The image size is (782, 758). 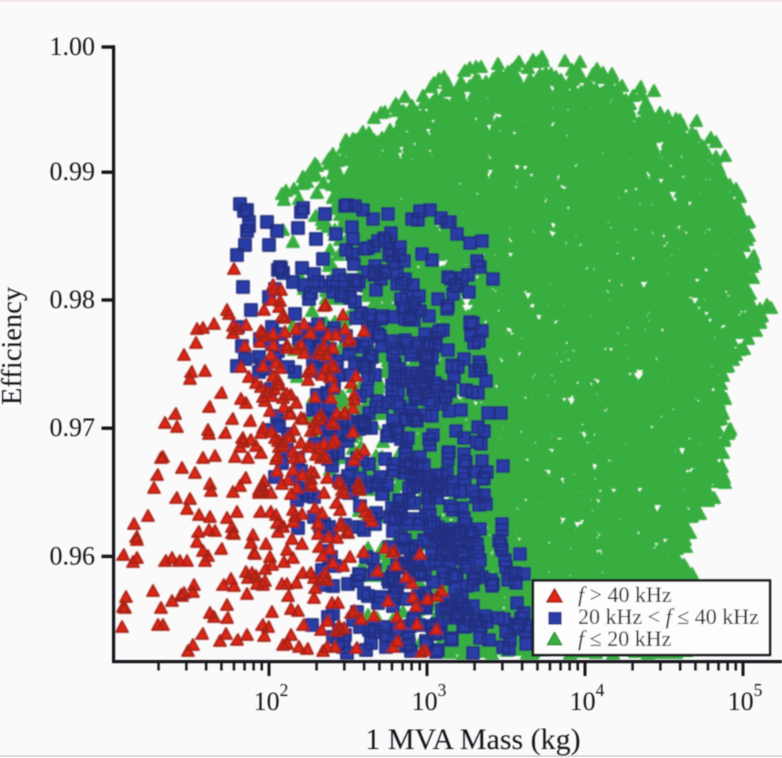 I want to click on svg-text: 0.97, so click(x=73, y=427).